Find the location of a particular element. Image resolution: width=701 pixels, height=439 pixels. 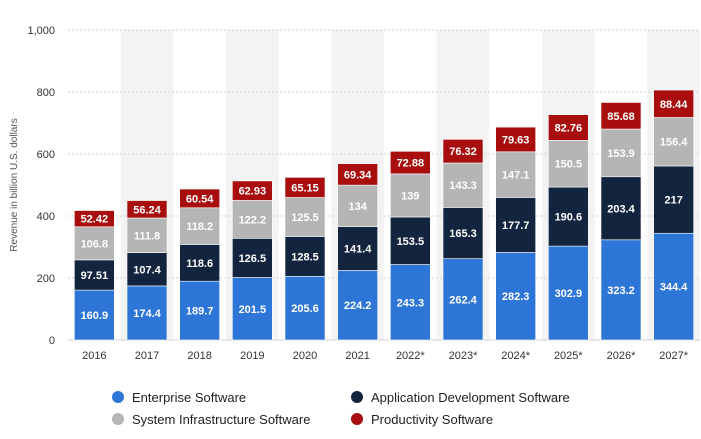

data-label: 174.4 is located at coordinates (147, 314).